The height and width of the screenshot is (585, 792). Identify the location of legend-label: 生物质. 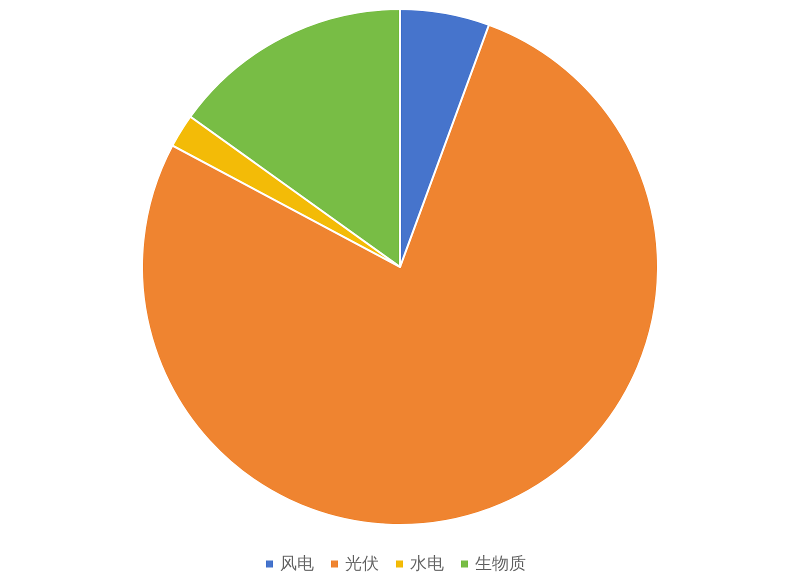
(500, 564).